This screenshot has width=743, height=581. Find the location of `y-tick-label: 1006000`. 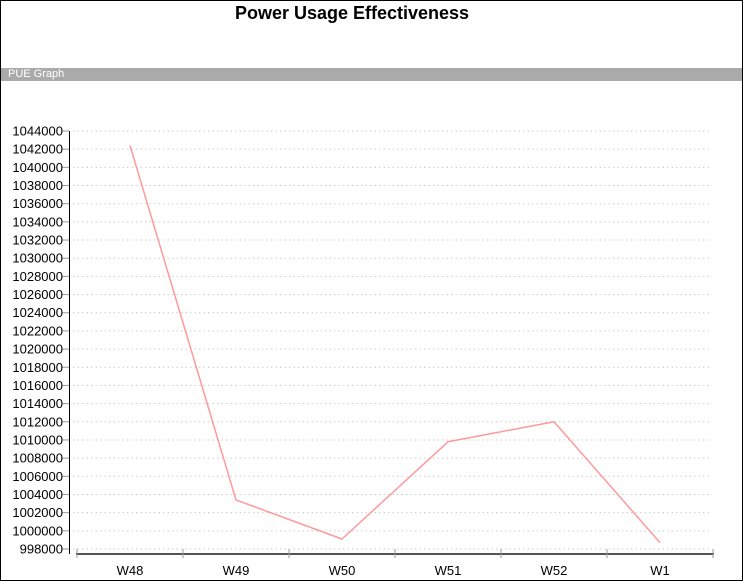

y-tick-label: 1006000 is located at coordinates (37, 476).